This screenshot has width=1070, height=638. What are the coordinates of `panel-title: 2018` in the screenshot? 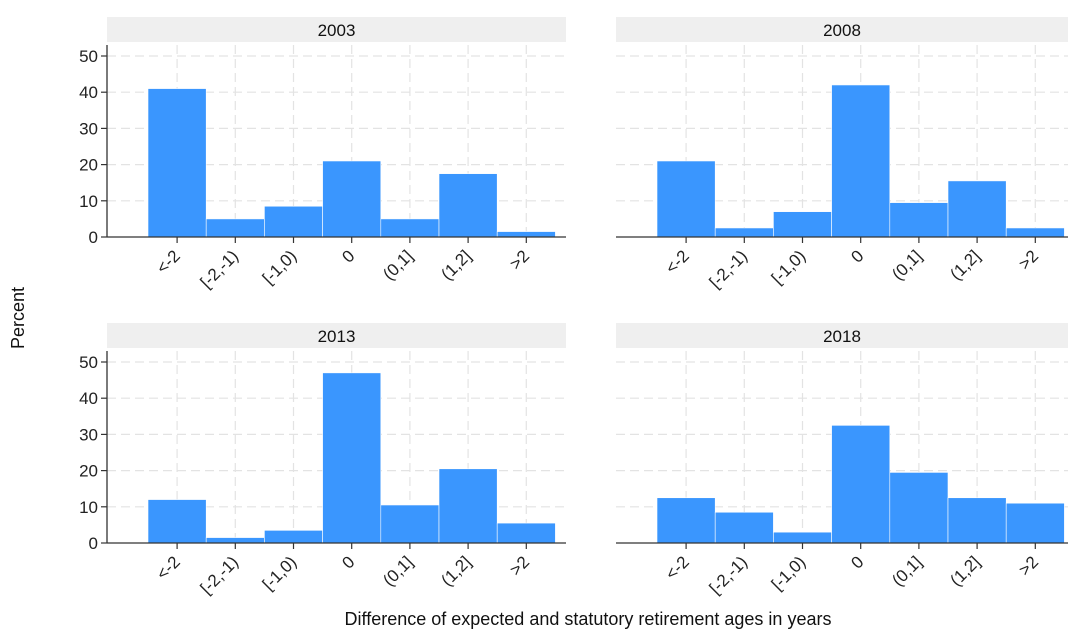 It's located at (842, 336).